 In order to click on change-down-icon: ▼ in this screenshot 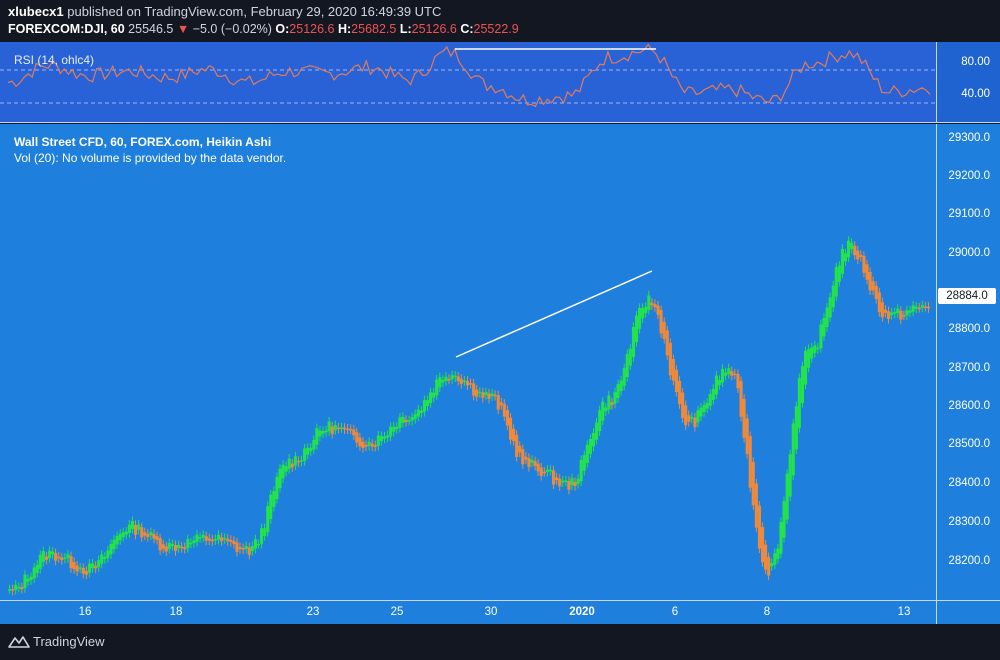, I will do `click(183, 29)`.